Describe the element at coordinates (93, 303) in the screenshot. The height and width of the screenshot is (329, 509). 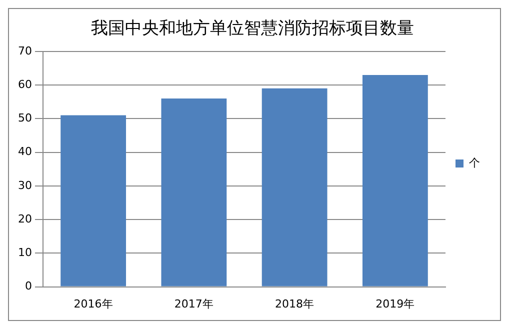
I see `x-tick-label: 2016年` at that location.